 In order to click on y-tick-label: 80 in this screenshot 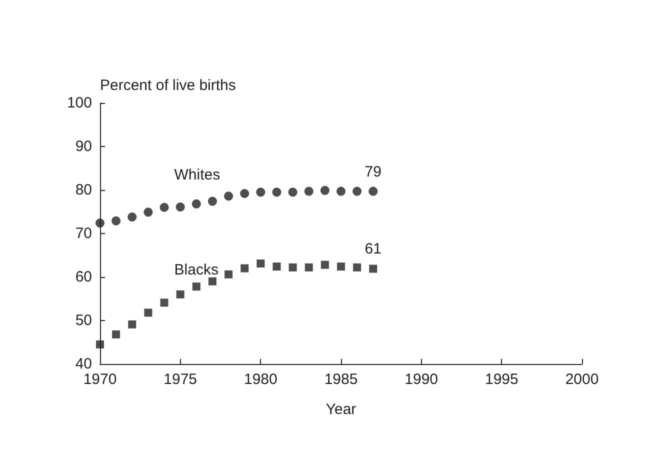, I will do `click(83, 190)`.